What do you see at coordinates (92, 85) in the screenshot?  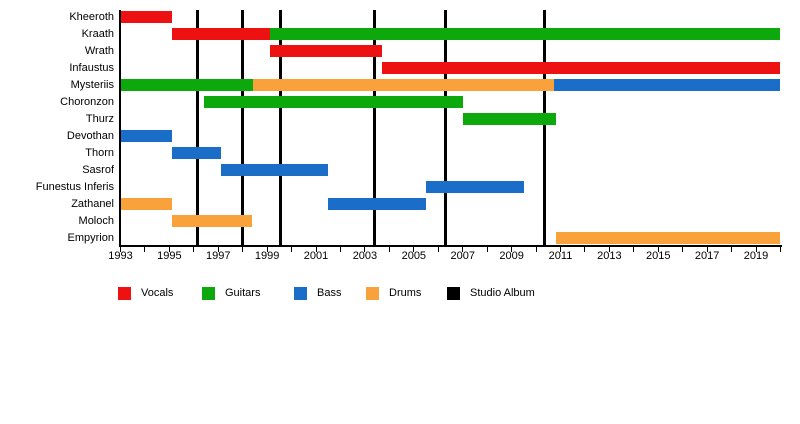 I see `member-label: Mysteriis` at bounding box center [92, 85].